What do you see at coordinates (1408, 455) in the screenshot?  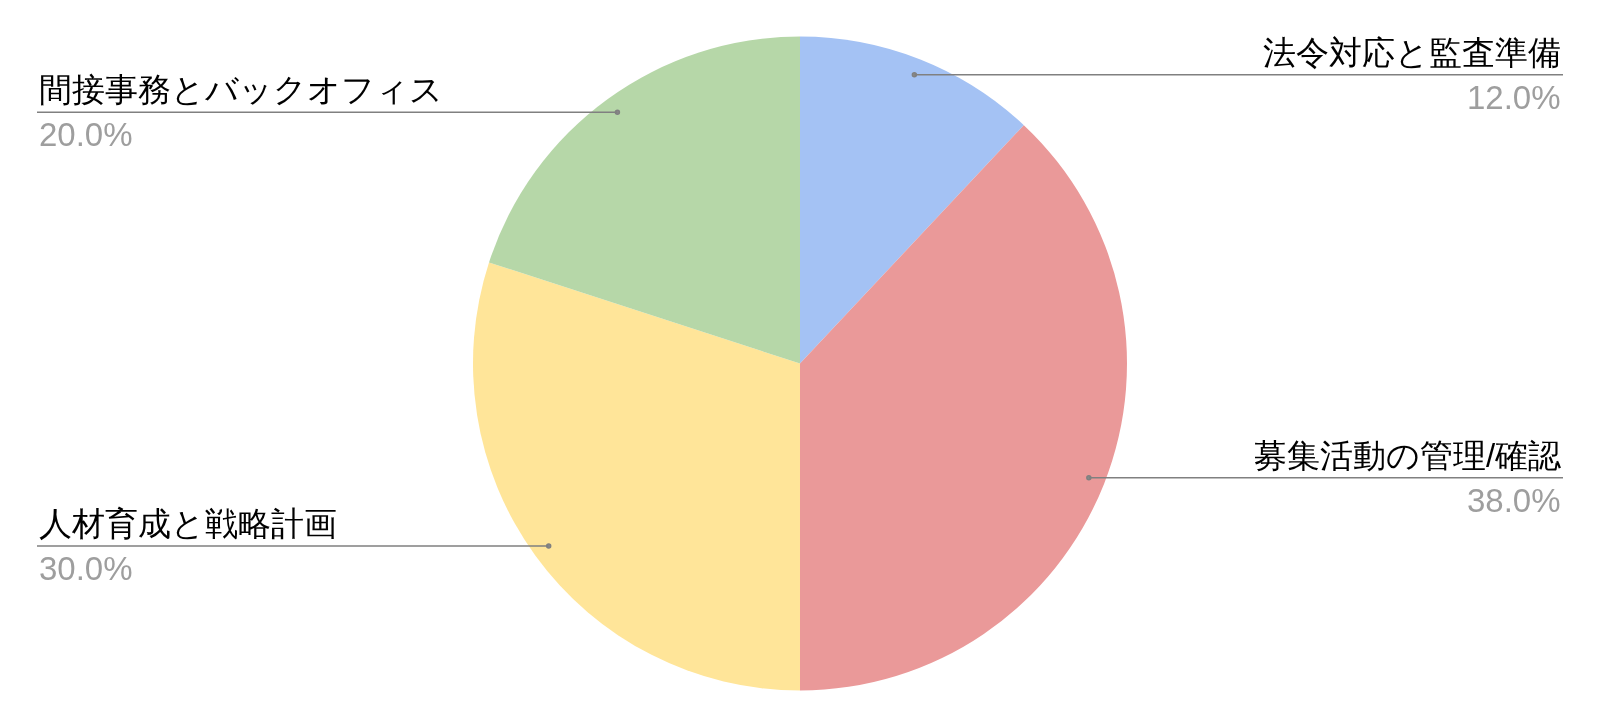 I see `slice-label: 募集活動の管理/確認` at bounding box center [1408, 455].